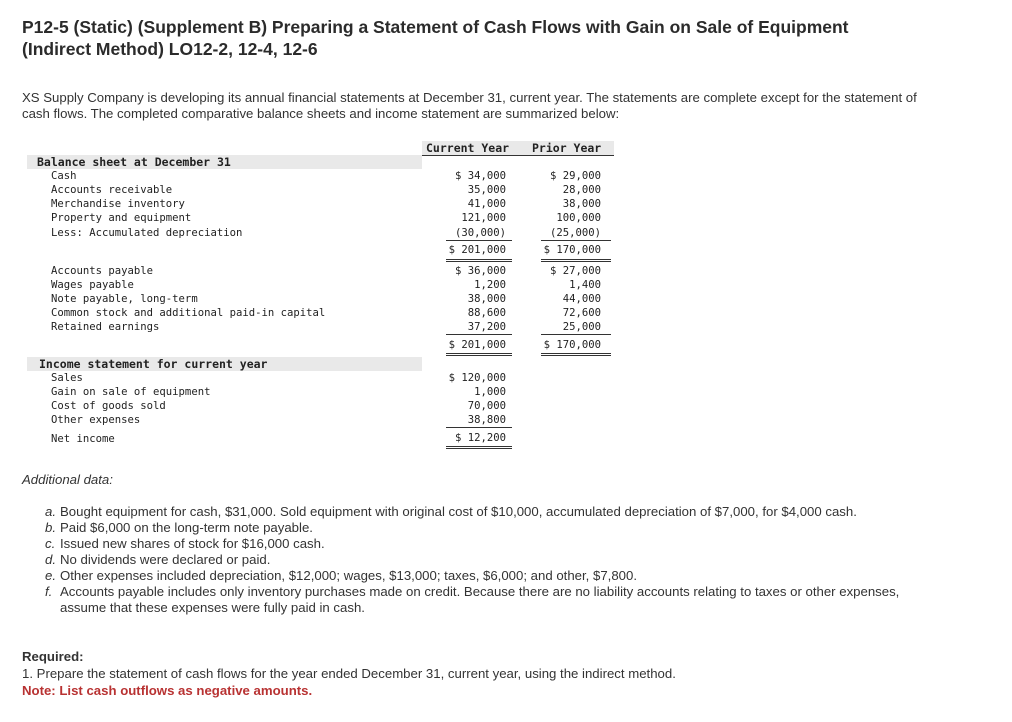  I want to click on current-value: 37,200, so click(486, 327).